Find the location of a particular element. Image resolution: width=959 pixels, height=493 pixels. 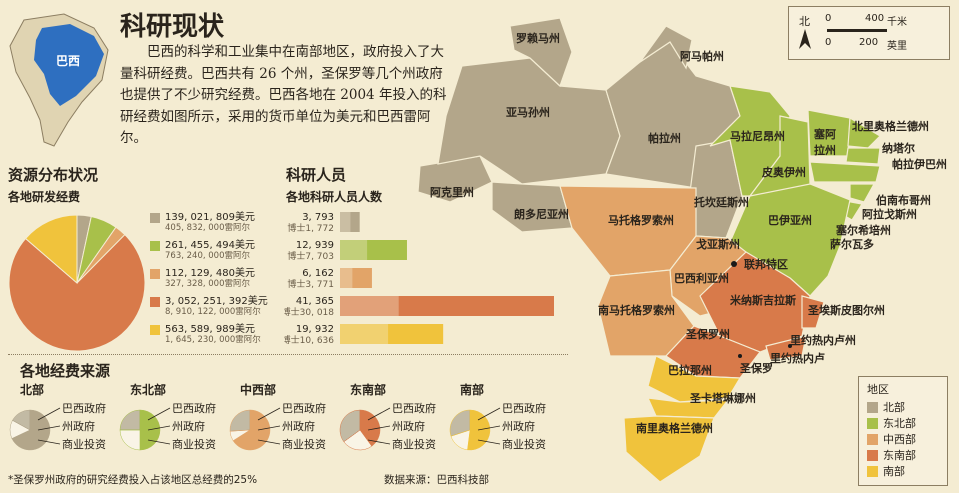

label-paraiba: 帕拉伊巴州 is located at coordinates (919, 164).